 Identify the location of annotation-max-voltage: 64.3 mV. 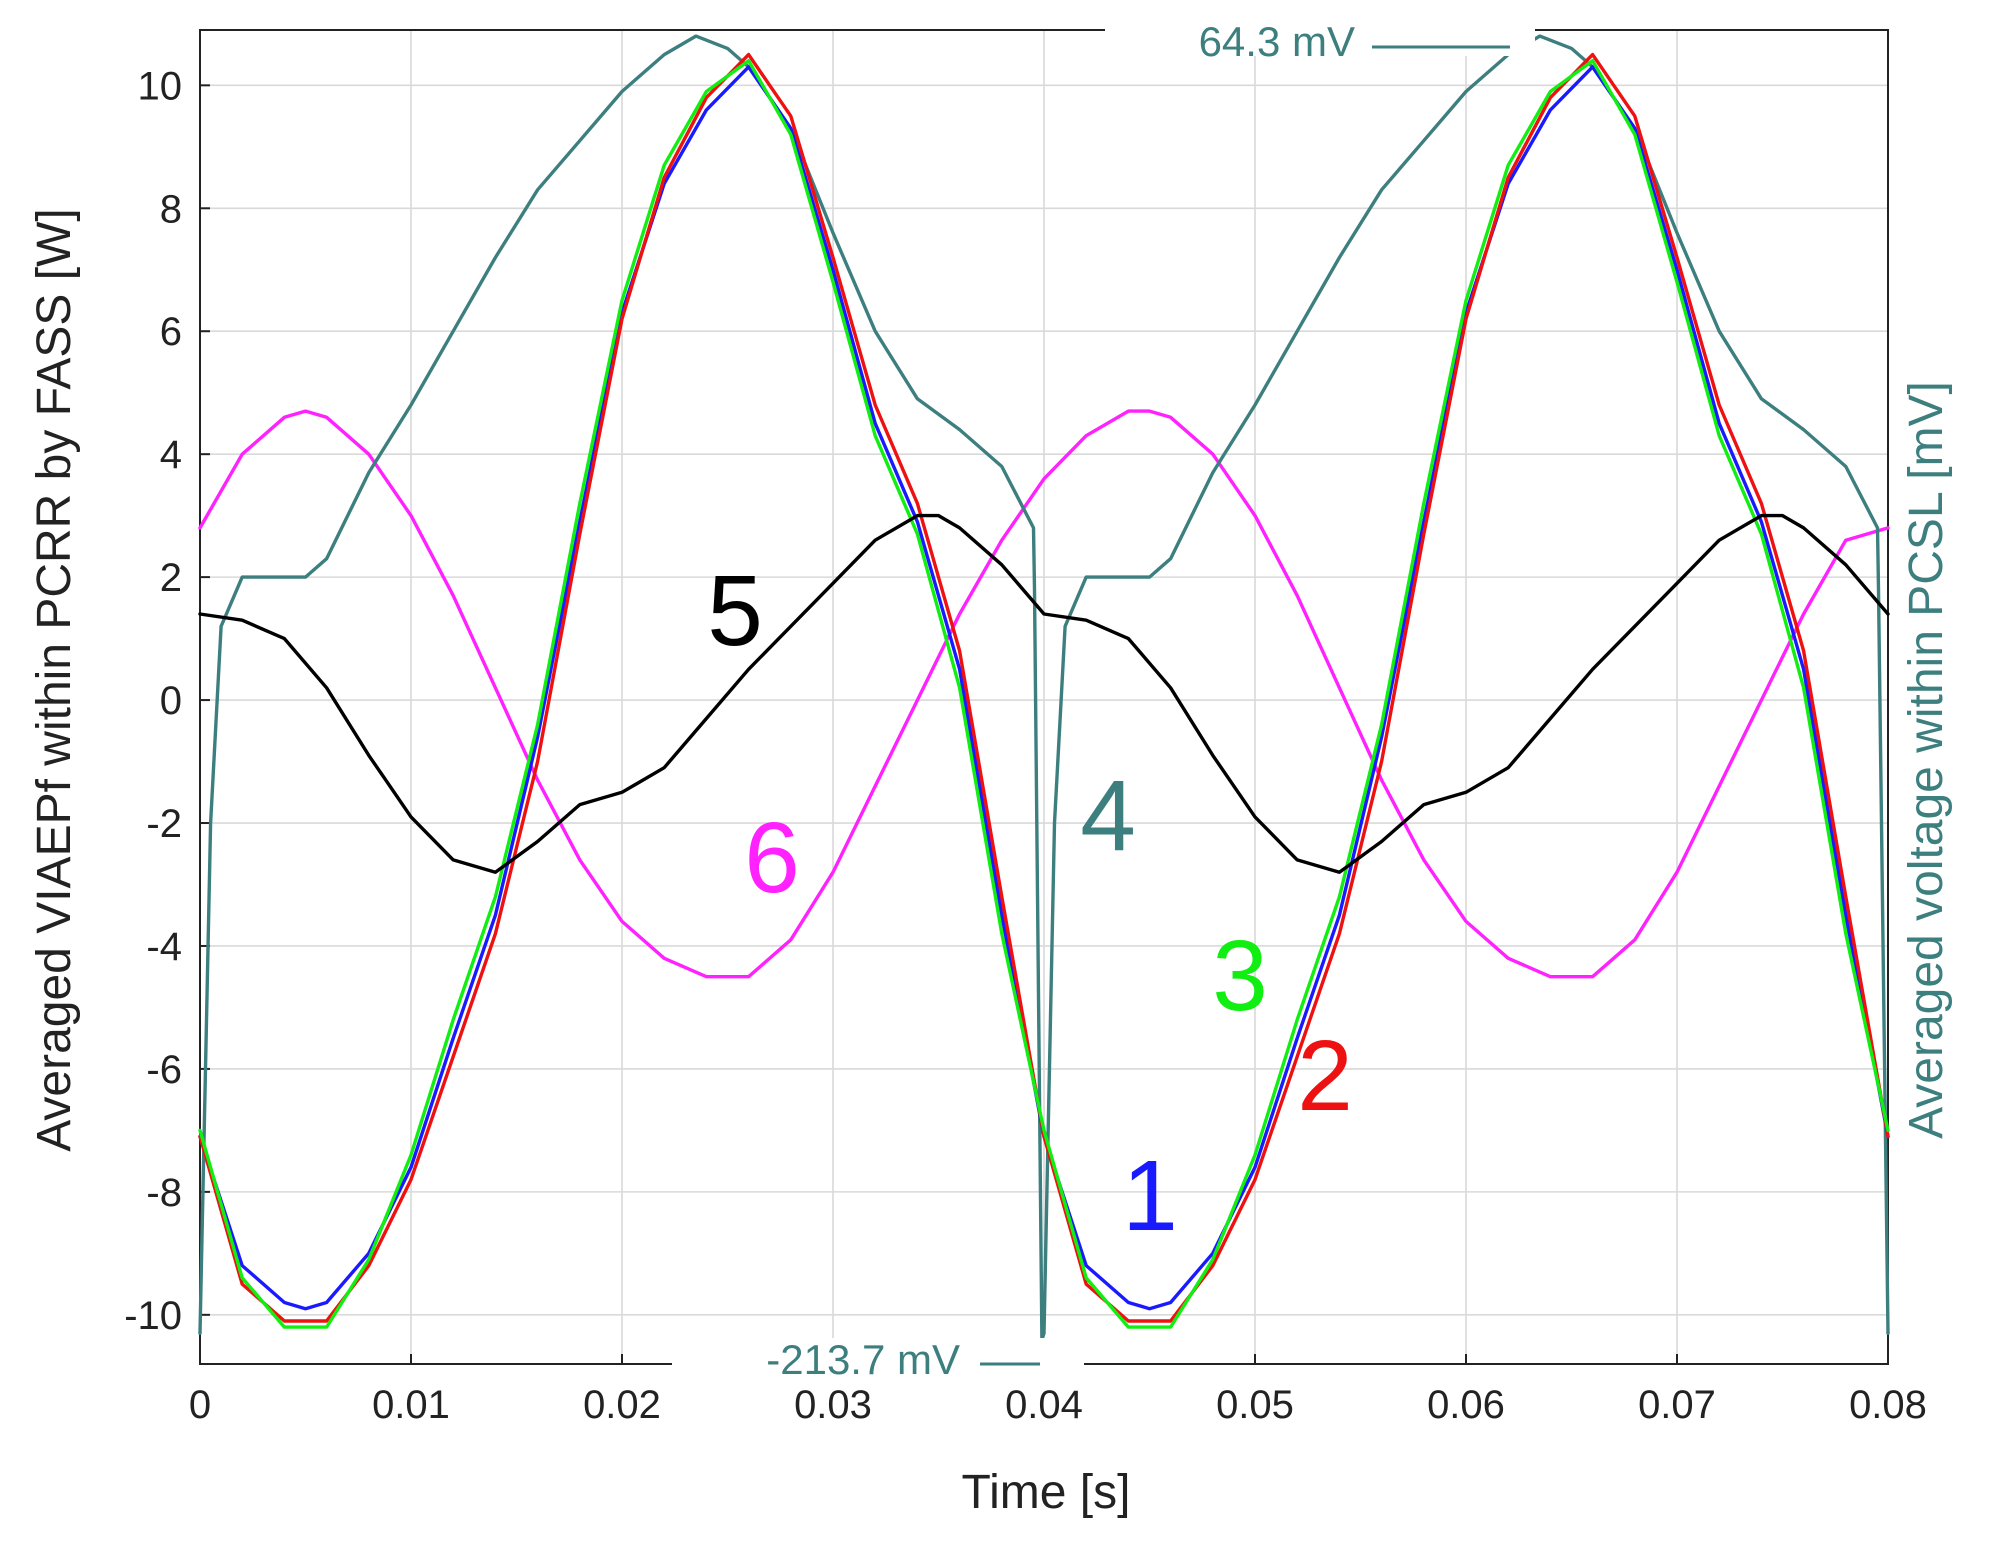
(1277, 41).